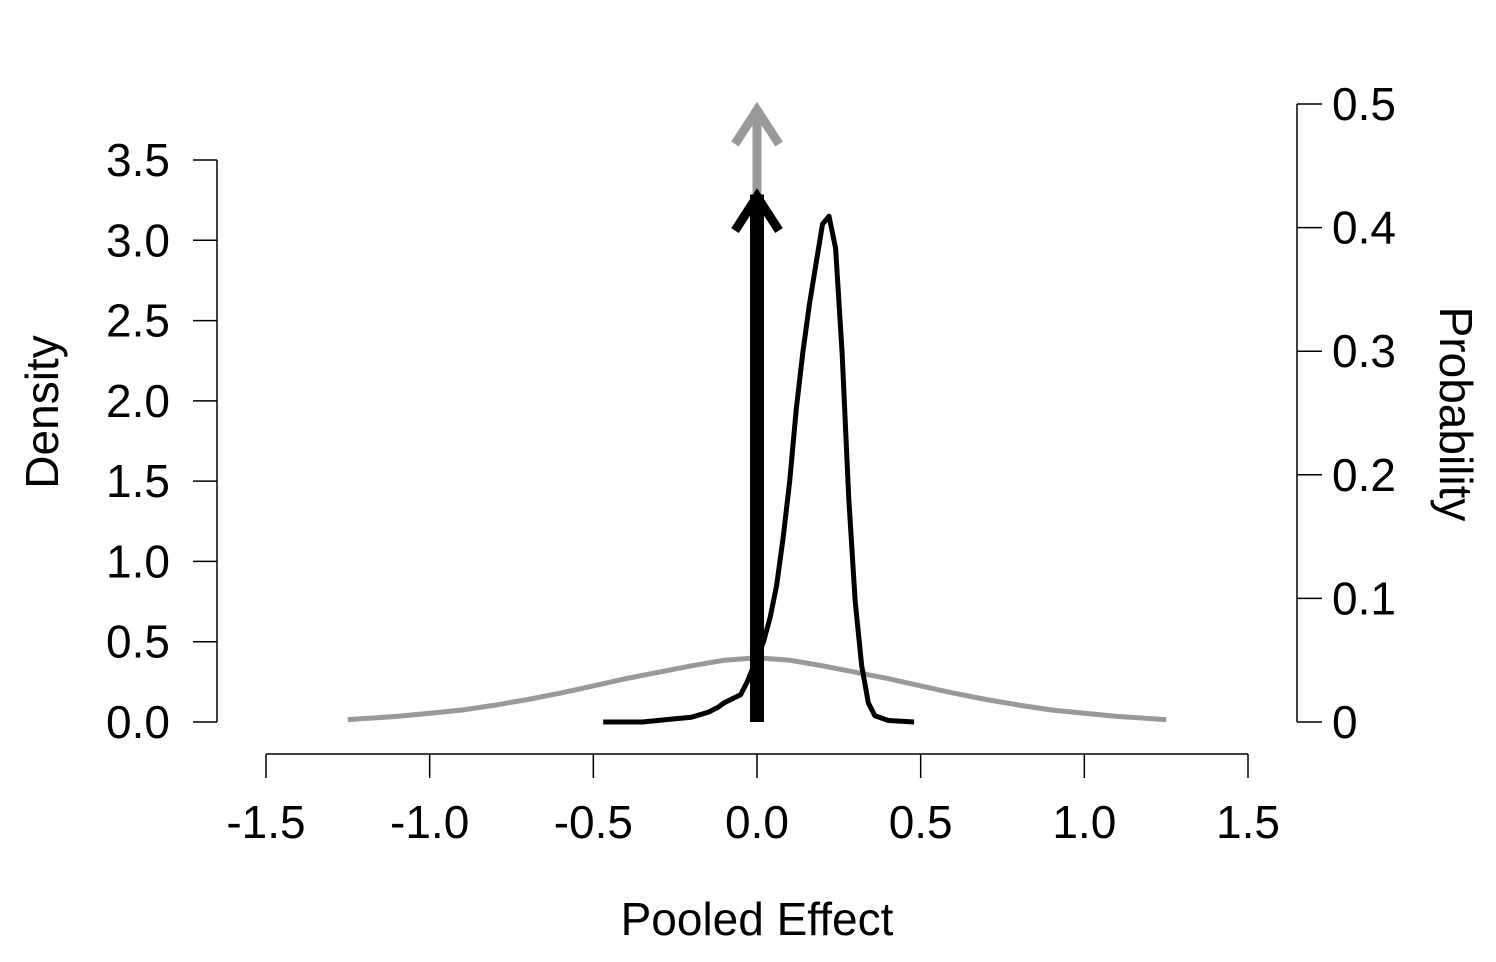 The image size is (1496, 962). Describe the element at coordinates (429, 822) in the screenshot. I see `x-tick-label: -1.0` at that location.